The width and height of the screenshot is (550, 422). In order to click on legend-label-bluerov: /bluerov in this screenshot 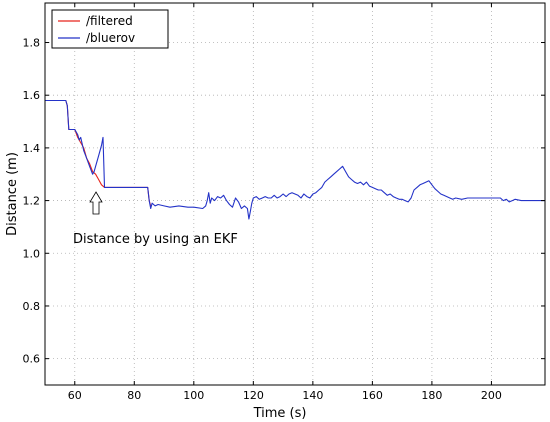, I will do `click(110, 38)`.